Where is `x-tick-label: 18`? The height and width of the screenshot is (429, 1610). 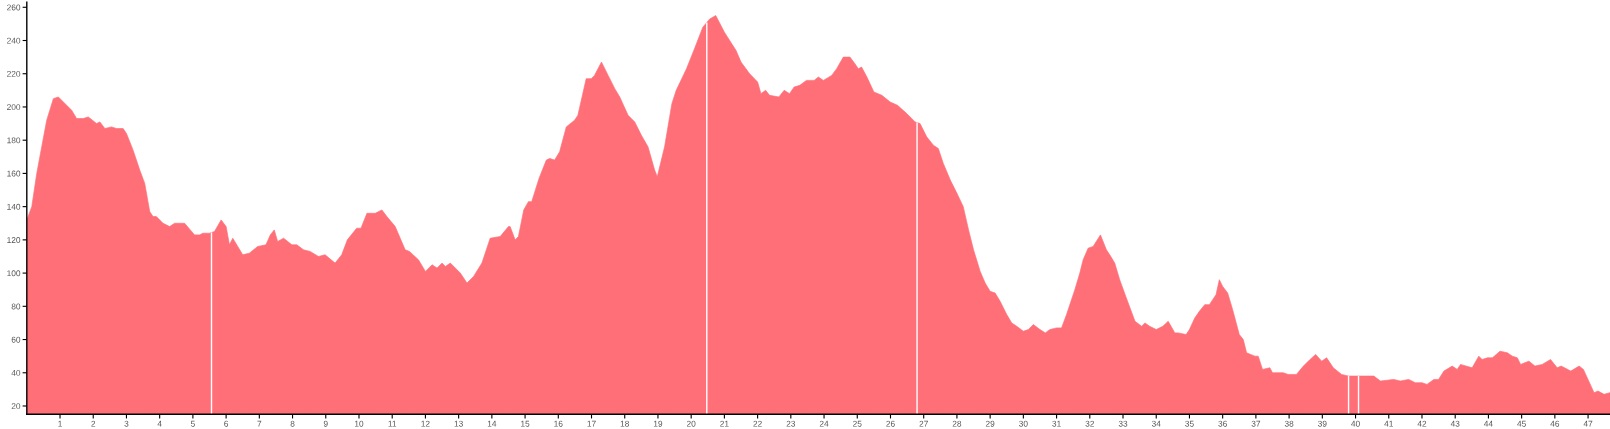
x-tick-label: 18 is located at coordinates (625, 423).